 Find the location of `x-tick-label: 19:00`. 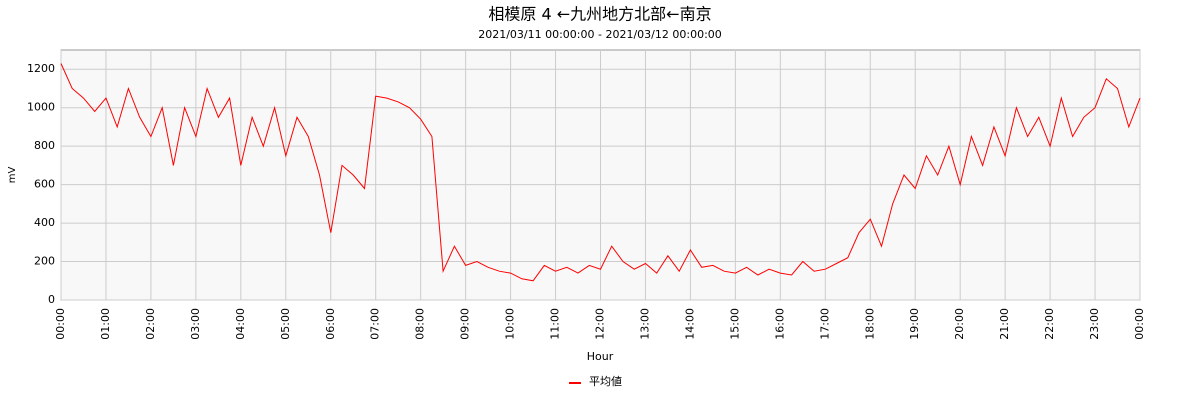

x-tick-label: 19:00 is located at coordinates (914, 324).